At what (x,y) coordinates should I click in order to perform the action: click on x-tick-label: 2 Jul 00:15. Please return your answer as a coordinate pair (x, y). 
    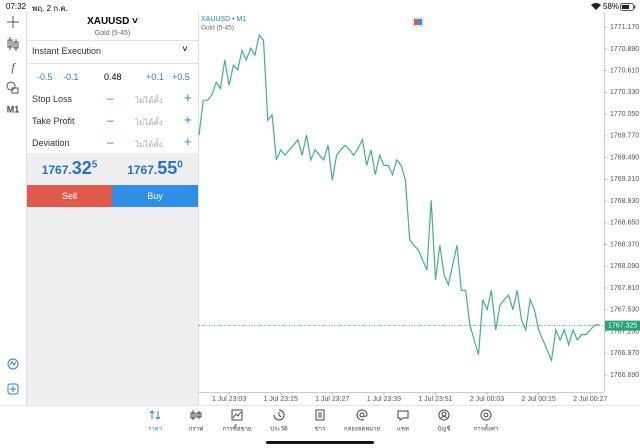
    Looking at the image, I should click on (539, 399).